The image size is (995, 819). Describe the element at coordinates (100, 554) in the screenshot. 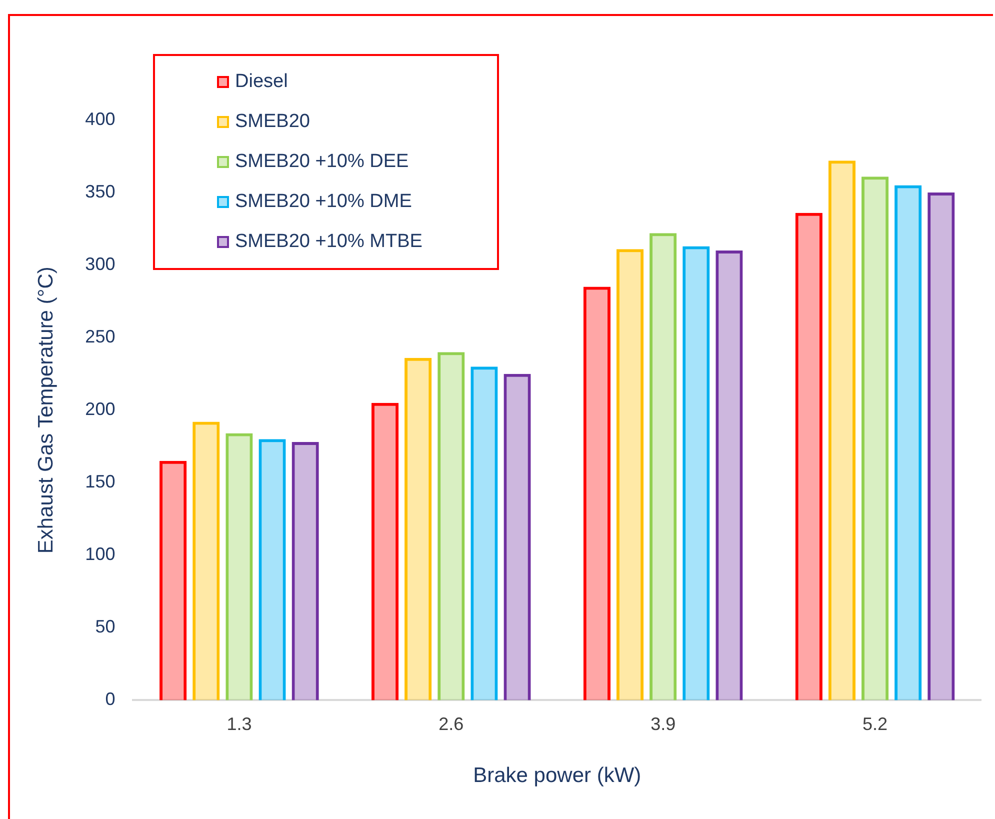

I see `y-tick-label: 100` at that location.